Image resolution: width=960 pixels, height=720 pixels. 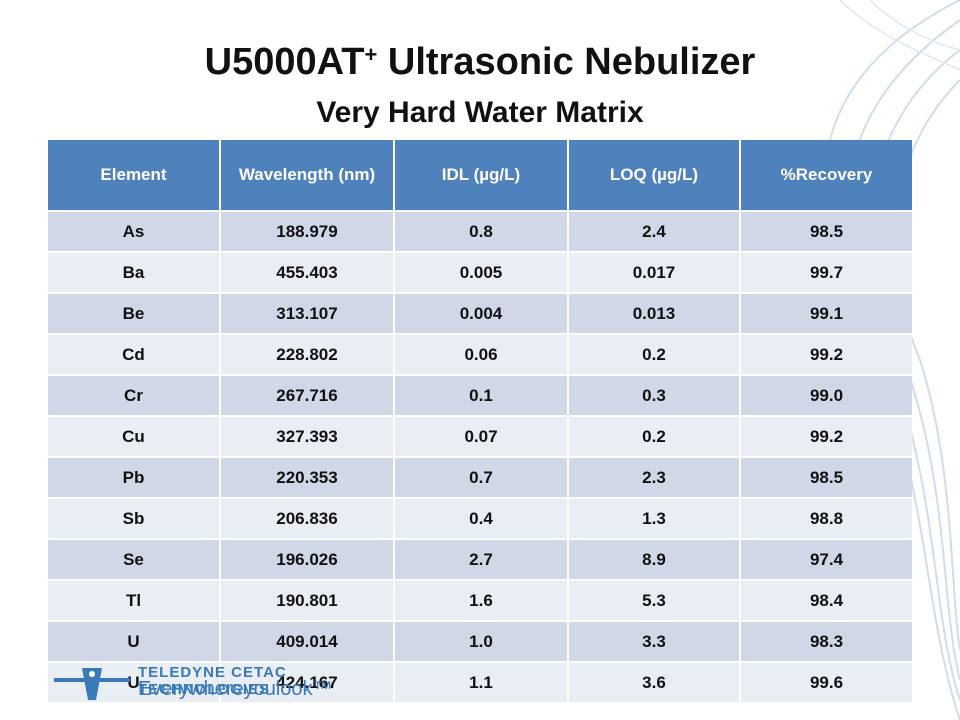 I want to click on idl-cell: 2.7, so click(x=481, y=559).